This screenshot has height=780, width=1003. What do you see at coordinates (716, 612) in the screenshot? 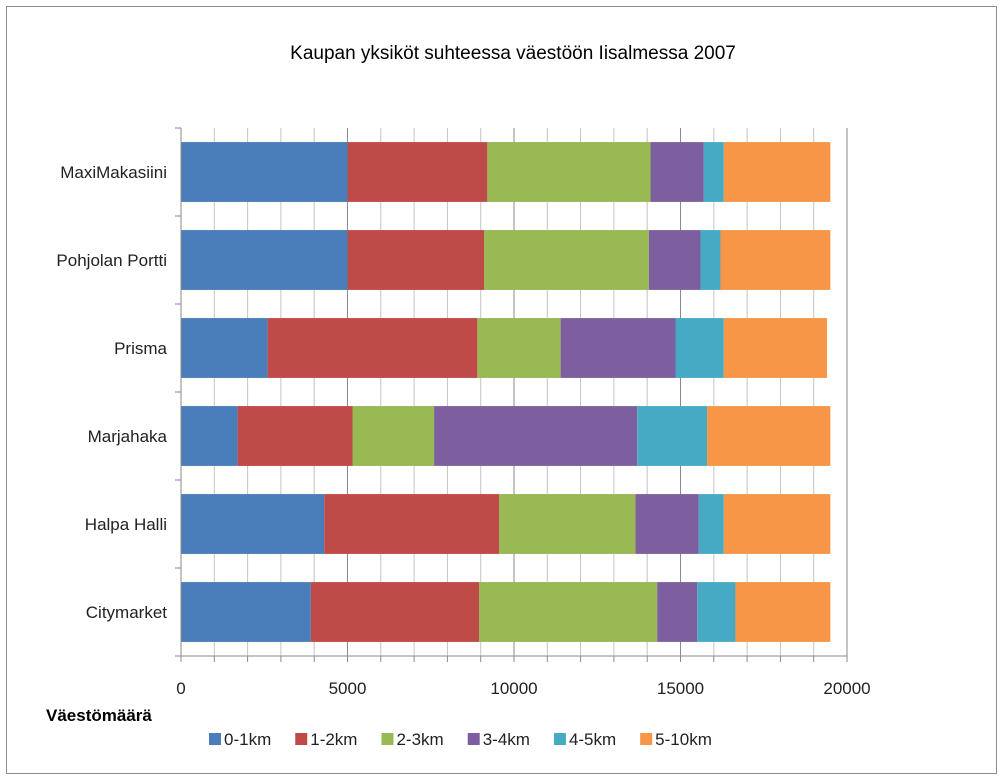
I see `bar-citymarket-4-5km` at bounding box center [716, 612].